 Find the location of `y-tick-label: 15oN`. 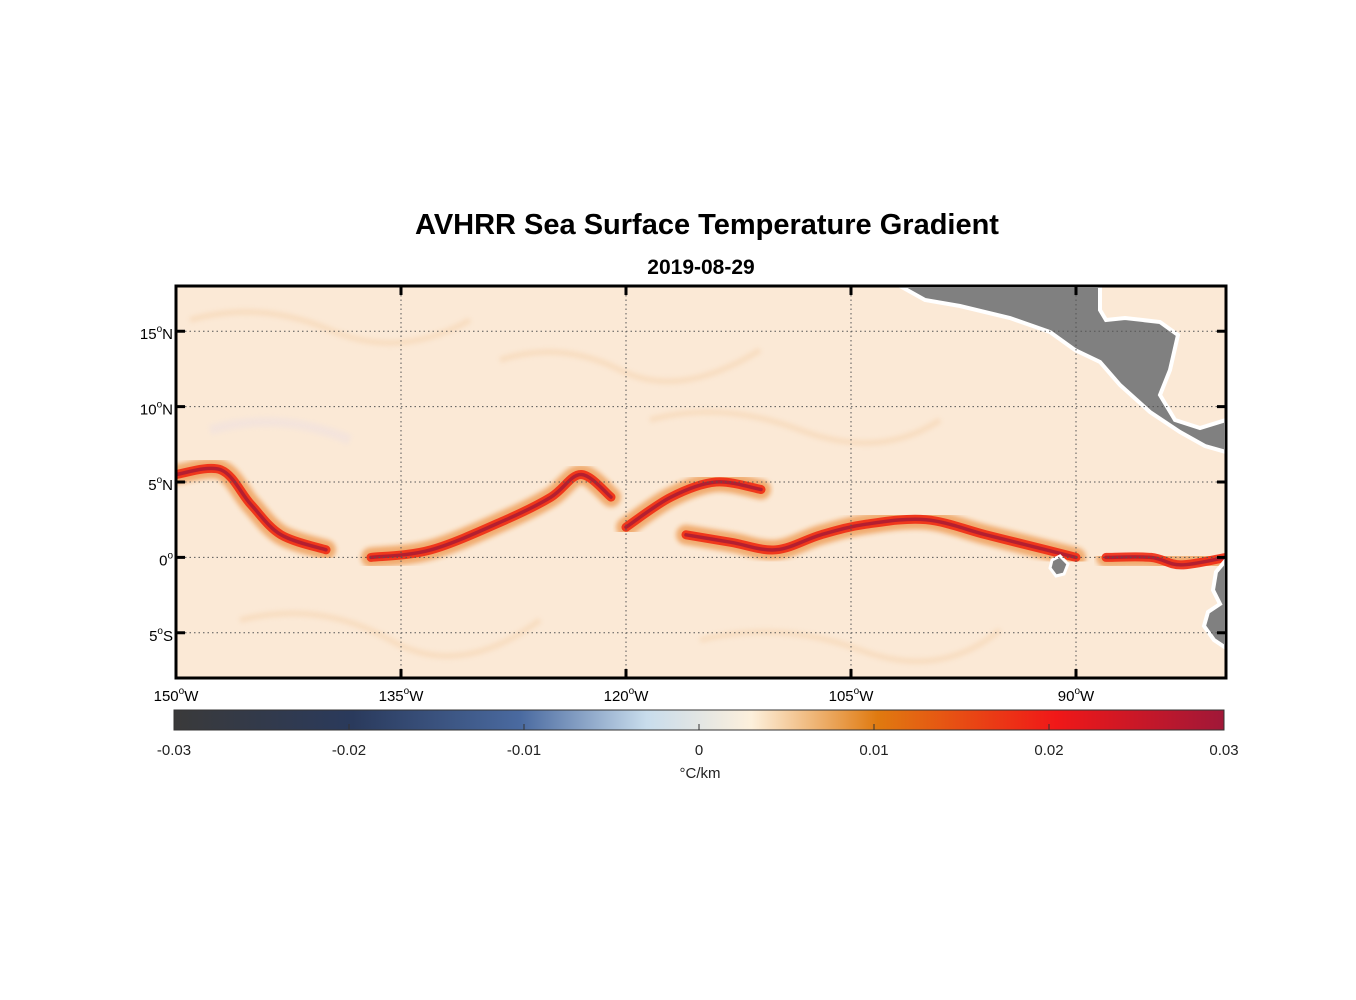

y-tick-label: 15oN is located at coordinates (156, 333).